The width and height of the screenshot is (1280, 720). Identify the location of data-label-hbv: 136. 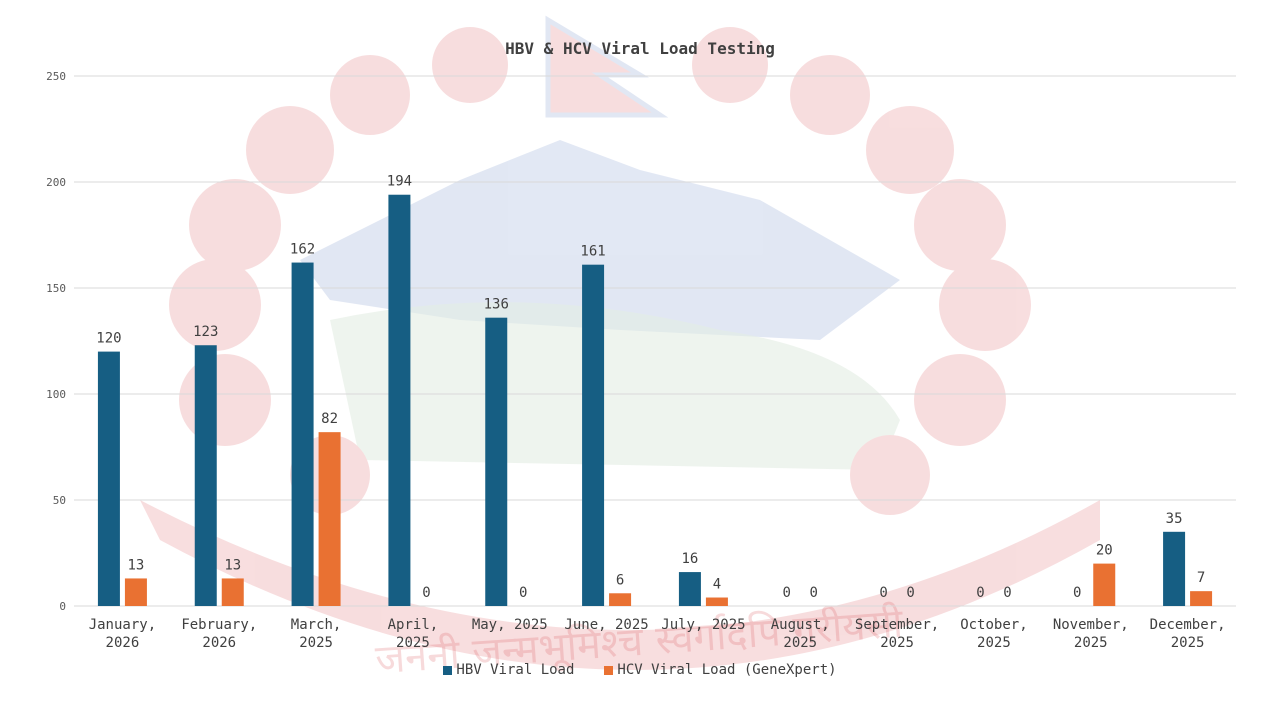
(496, 305).